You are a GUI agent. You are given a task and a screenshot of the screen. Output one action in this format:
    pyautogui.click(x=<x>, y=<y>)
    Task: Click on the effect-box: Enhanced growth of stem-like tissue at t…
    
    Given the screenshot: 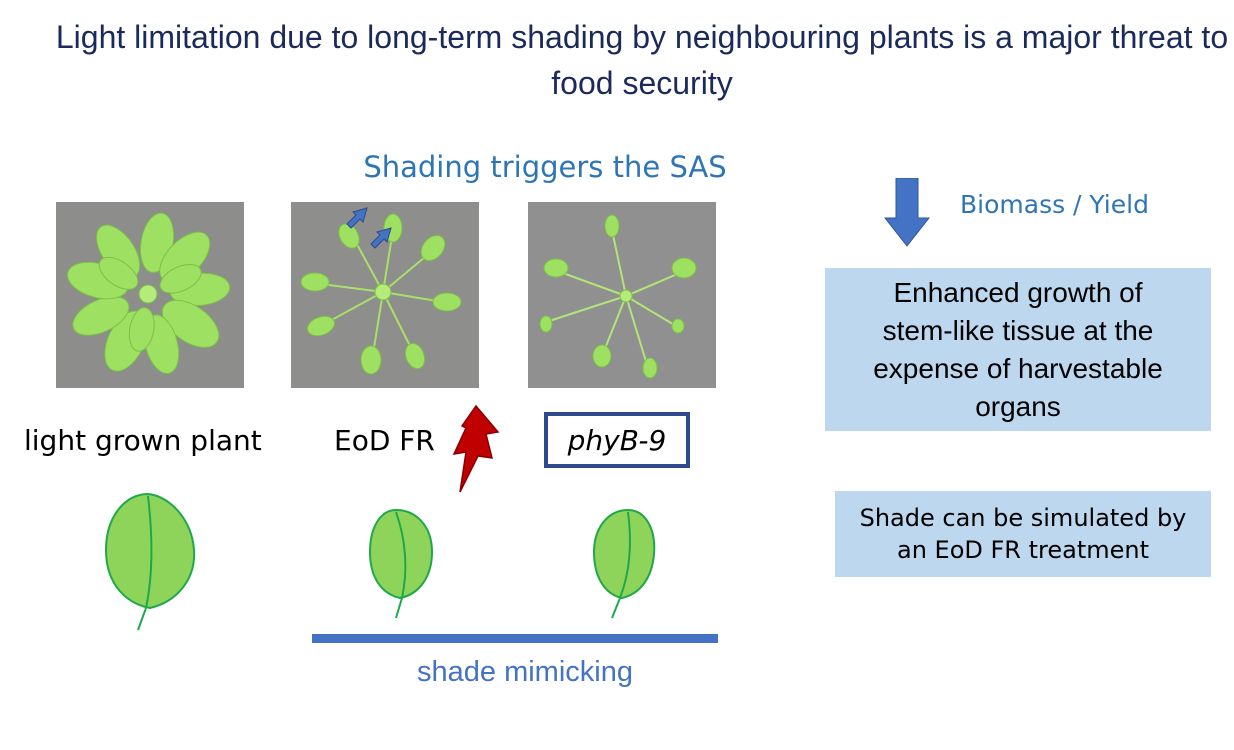 What is the action you would take?
    pyautogui.click(x=1018, y=349)
    